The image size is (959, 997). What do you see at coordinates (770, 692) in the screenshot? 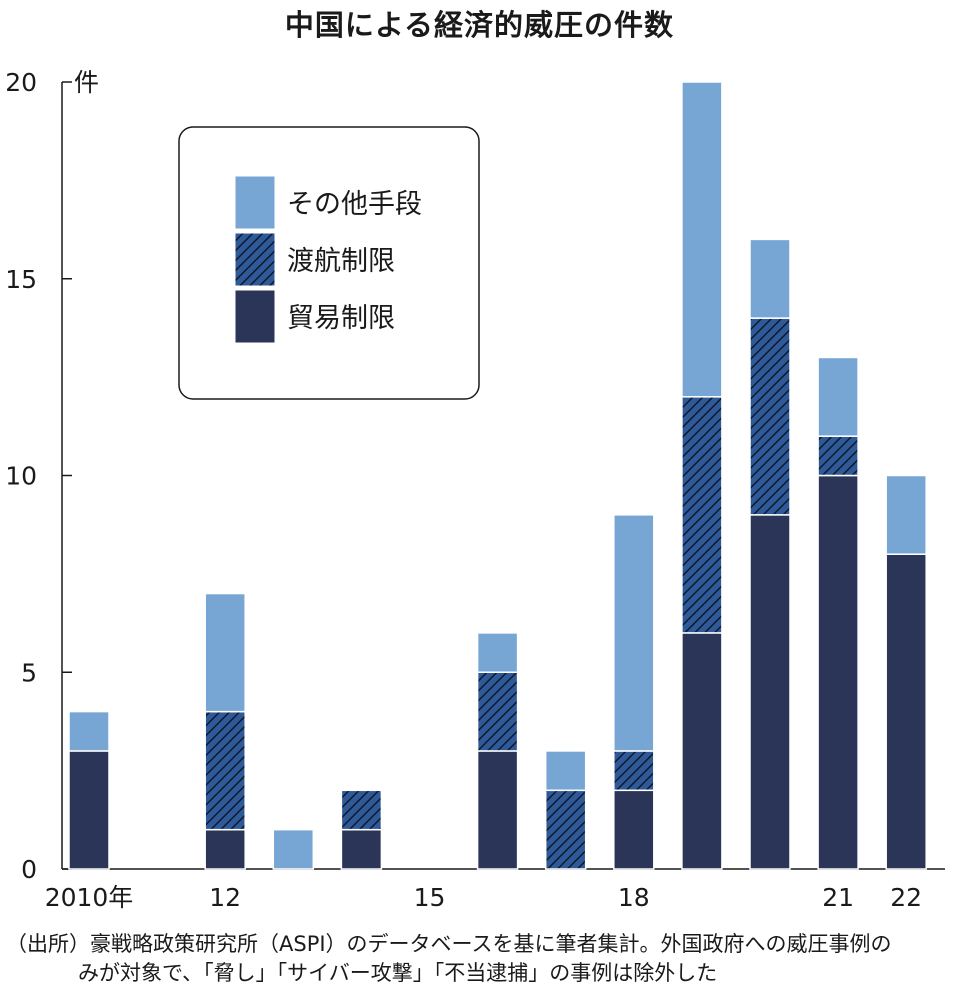
I see `bar-2020-貿易制限` at bounding box center [770, 692].